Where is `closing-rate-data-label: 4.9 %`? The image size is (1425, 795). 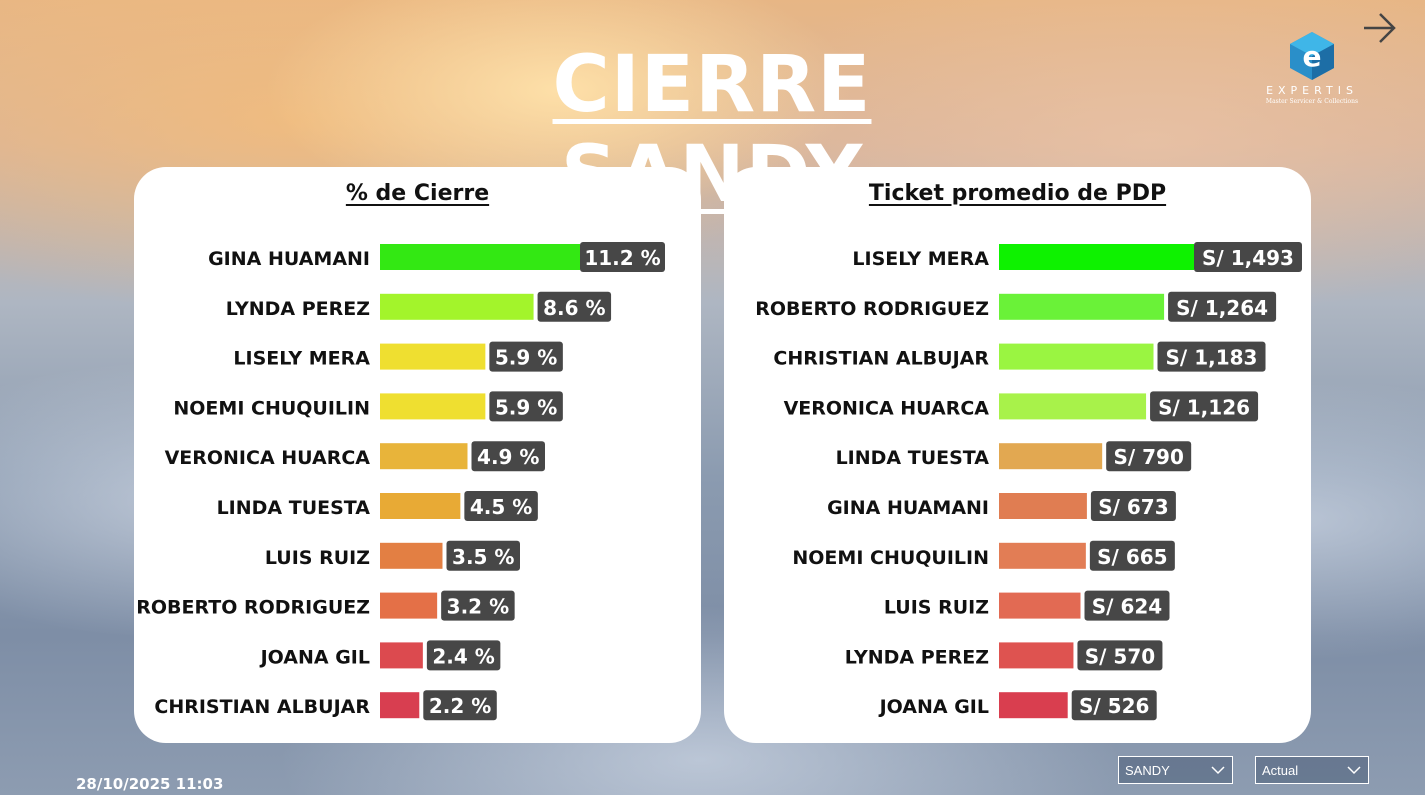 closing-rate-data-label: 4.9 % is located at coordinates (508, 457).